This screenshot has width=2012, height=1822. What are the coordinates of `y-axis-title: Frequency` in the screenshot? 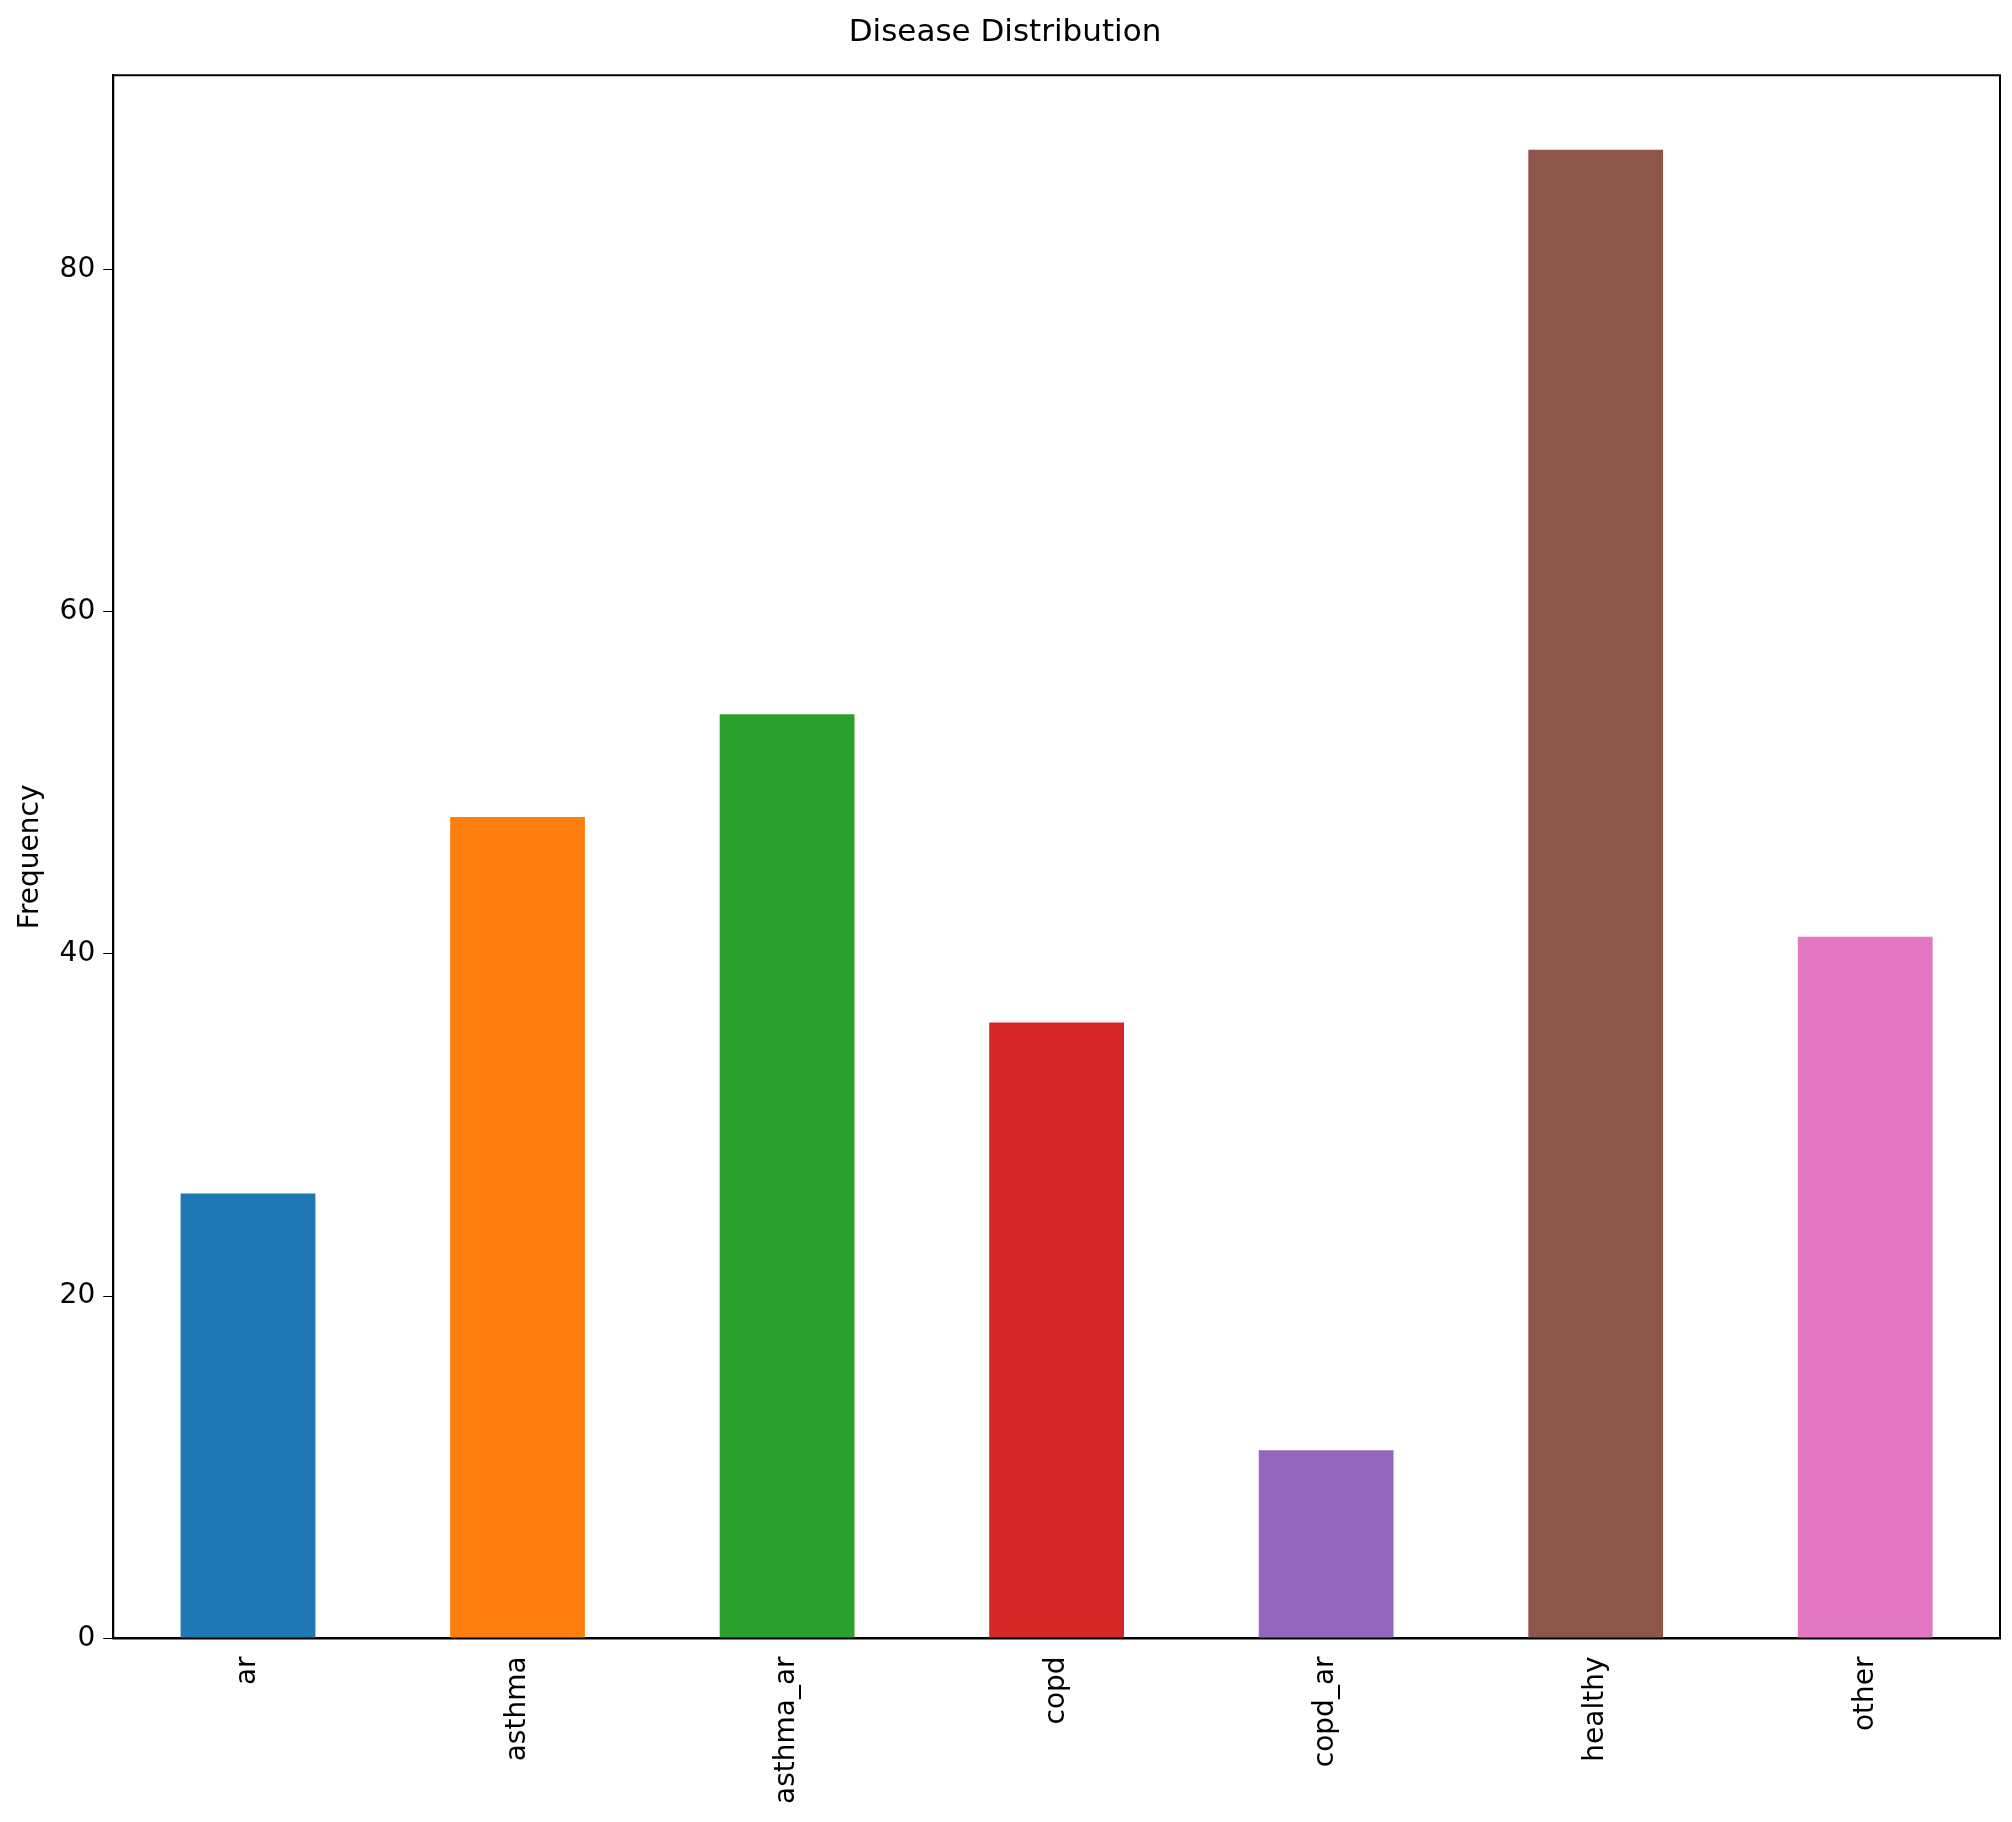 It's located at (29, 857).